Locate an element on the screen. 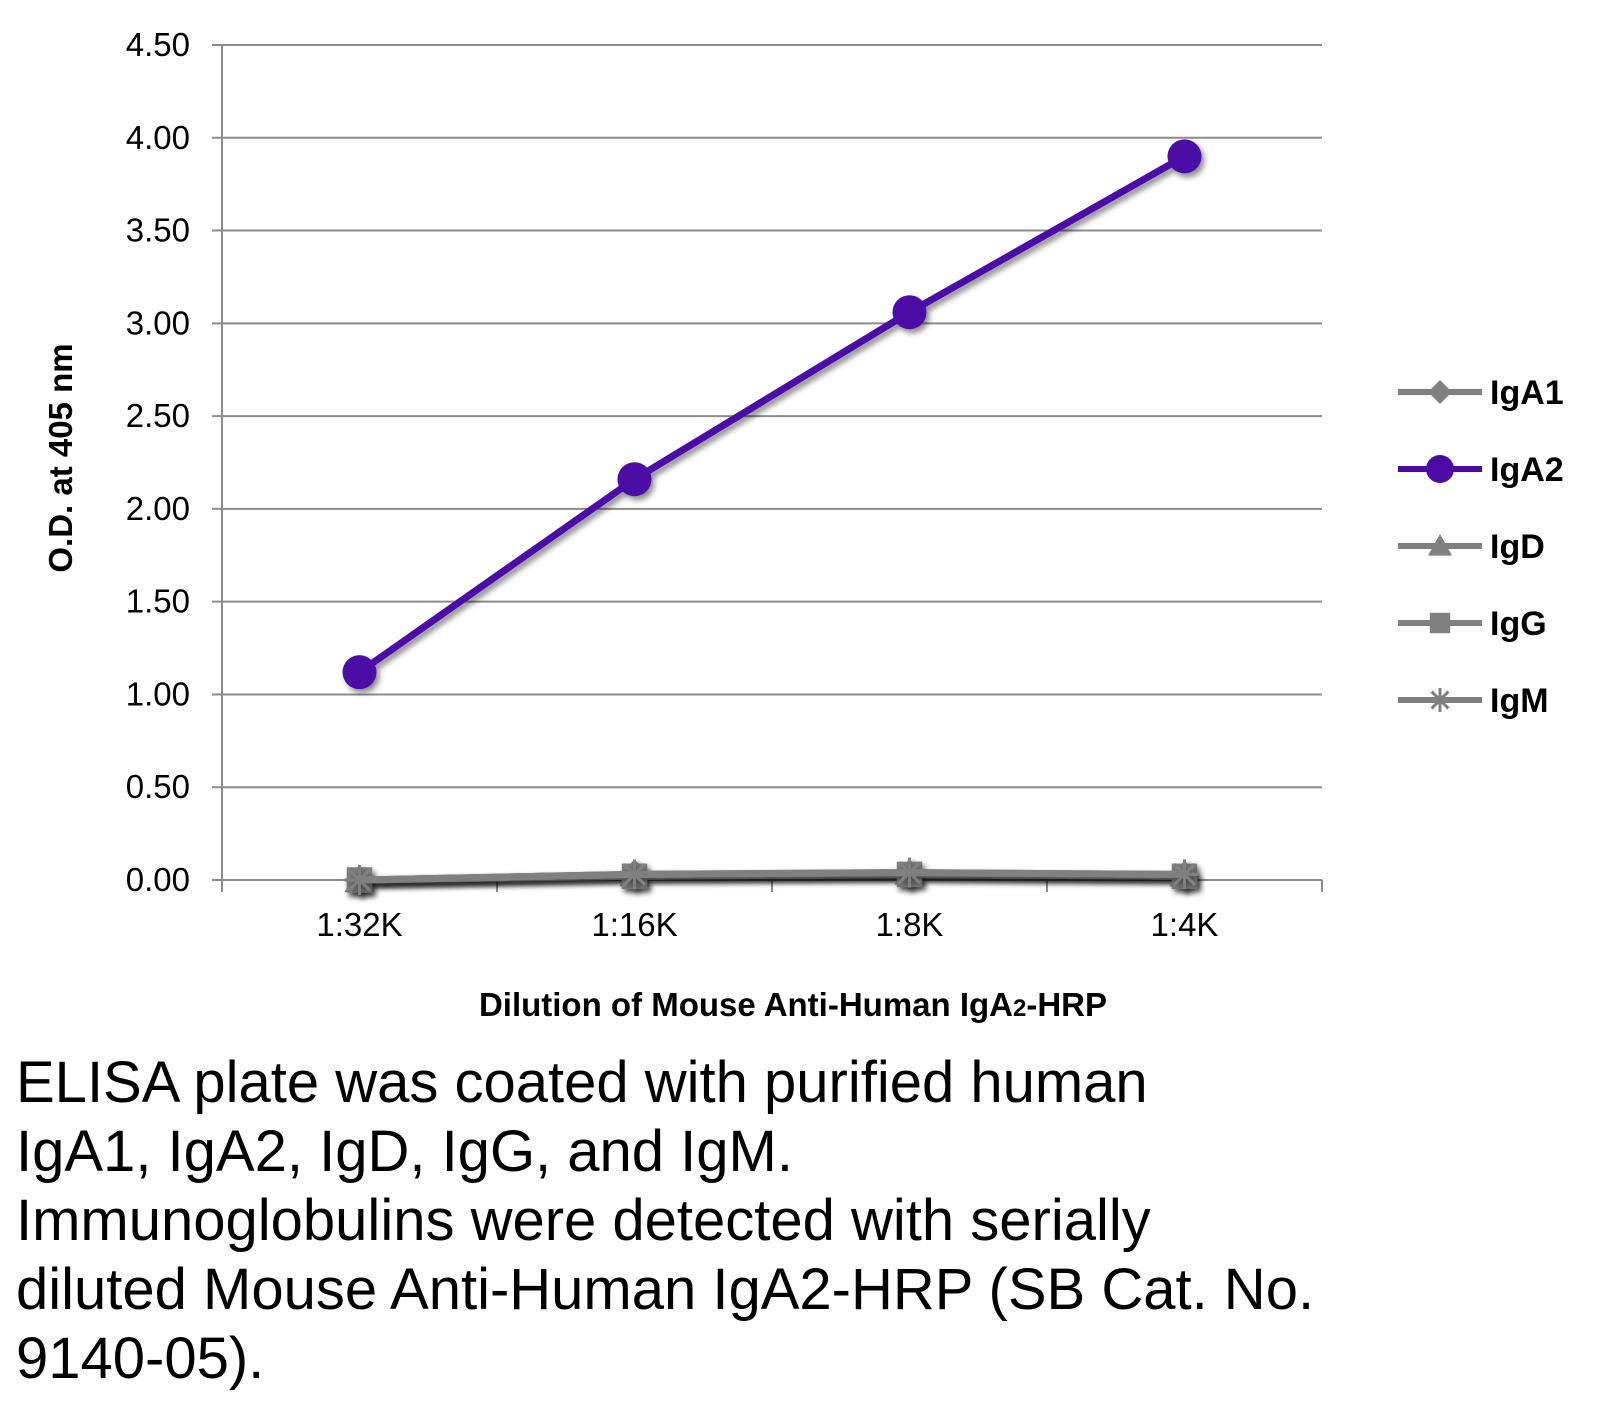 The height and width of the screenshot is (1428, 1600). x-axis-title-subscript: 2 is located at coordinates (1019, 1008).